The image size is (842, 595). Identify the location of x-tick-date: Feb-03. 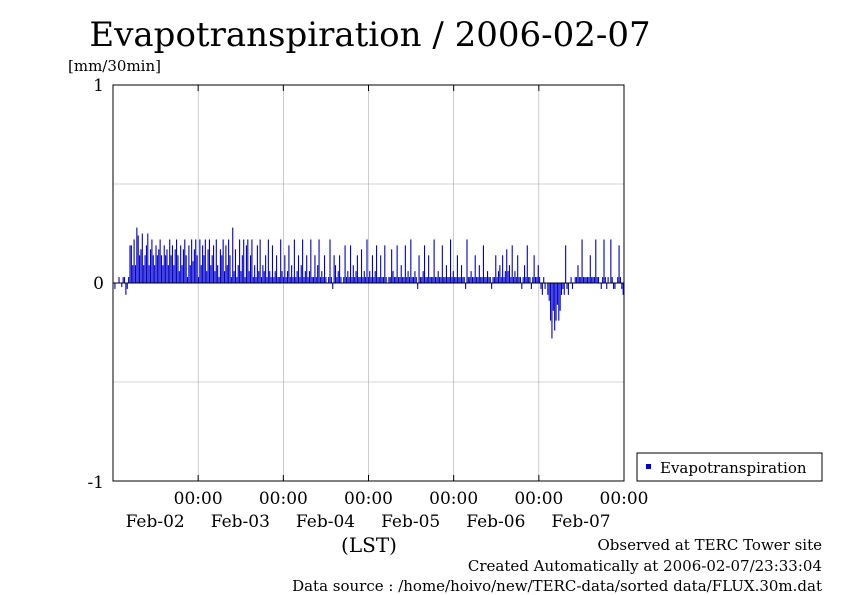
(240, 522).